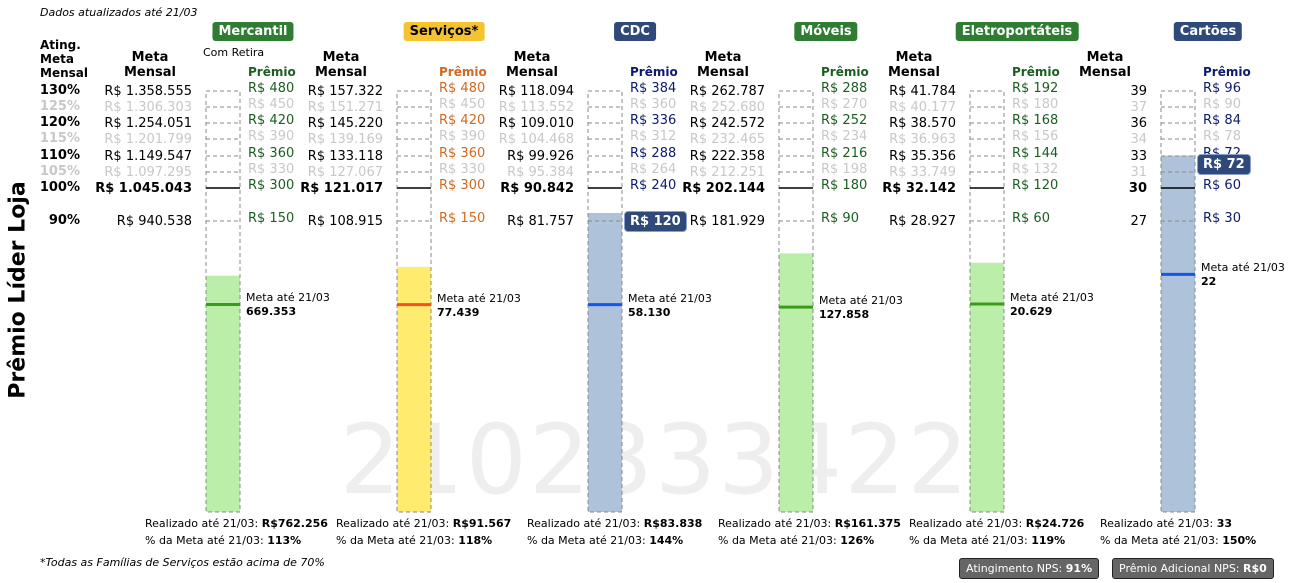 The width and height of the screenshot is (1307, 583). I want to click on premio-value: R$ 234, so click(844, 136).